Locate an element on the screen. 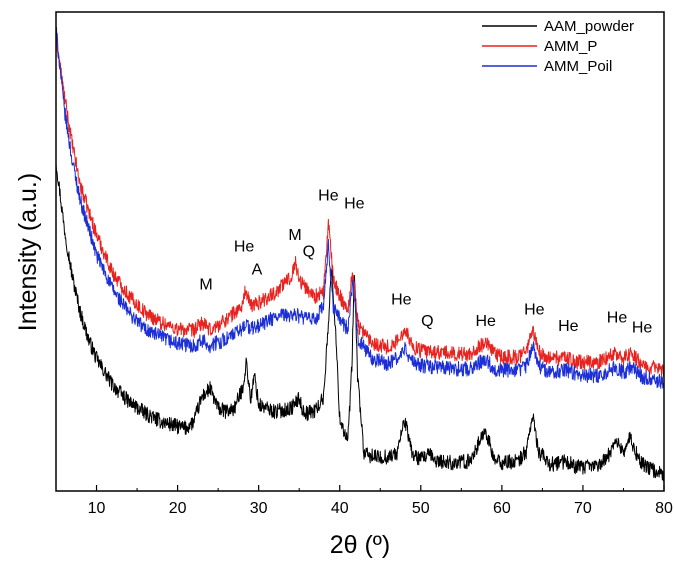 This screenshot has width=674, height=564. y-axis-title: Intensity (a.u.) is located at coordinates (28, 252).